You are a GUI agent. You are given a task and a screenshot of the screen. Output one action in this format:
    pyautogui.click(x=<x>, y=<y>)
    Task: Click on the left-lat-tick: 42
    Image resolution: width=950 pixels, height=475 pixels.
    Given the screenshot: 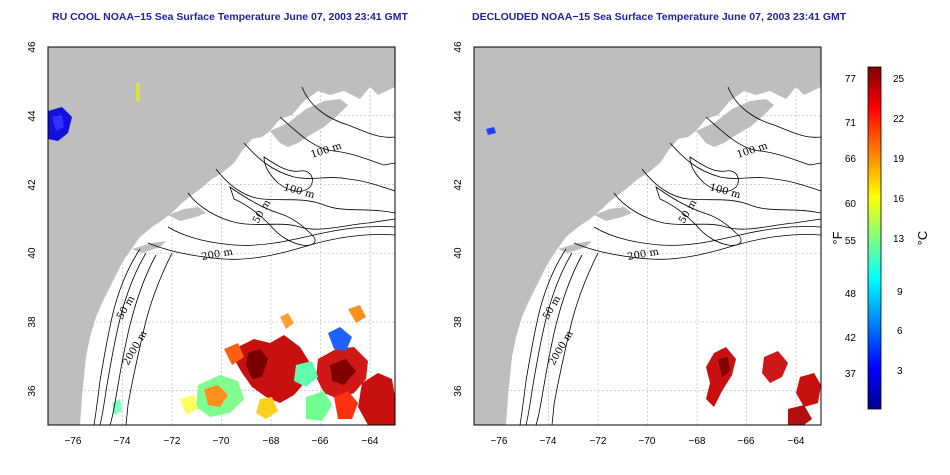 What is the action you would take?
    pyautogui.click(x=32, y=185)
    